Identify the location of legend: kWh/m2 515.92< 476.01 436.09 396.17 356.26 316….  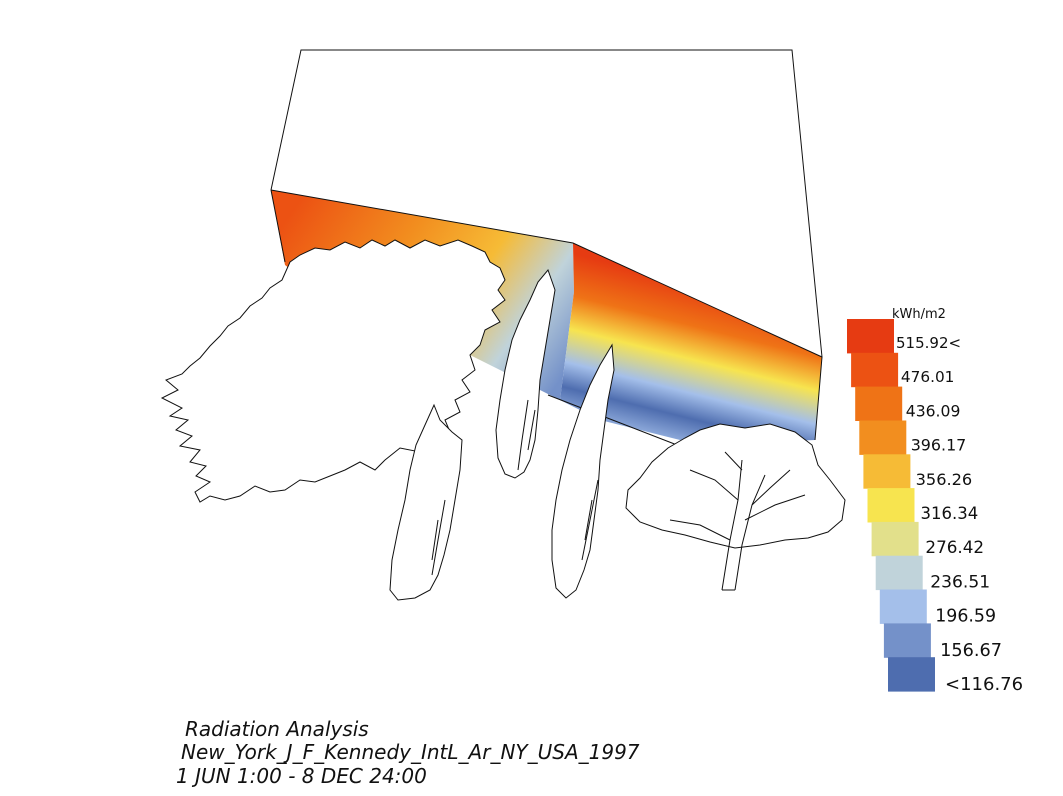
(935, 501).